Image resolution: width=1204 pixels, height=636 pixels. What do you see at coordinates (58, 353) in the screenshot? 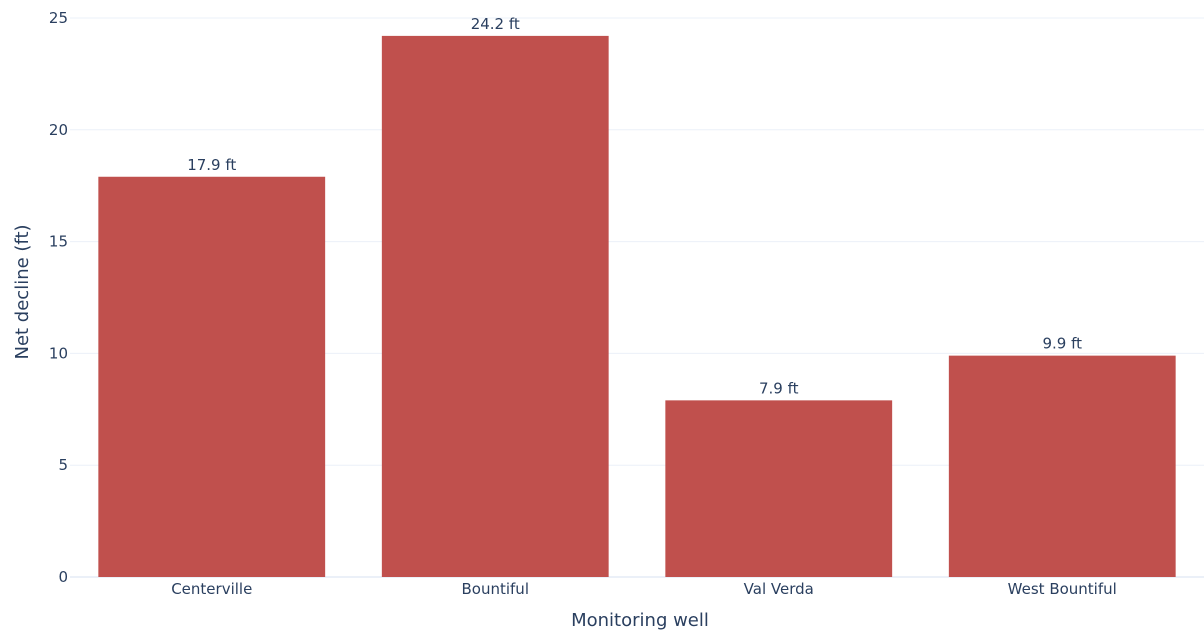
I see `y-tick-label: 10` at bounding box center [58, 353].